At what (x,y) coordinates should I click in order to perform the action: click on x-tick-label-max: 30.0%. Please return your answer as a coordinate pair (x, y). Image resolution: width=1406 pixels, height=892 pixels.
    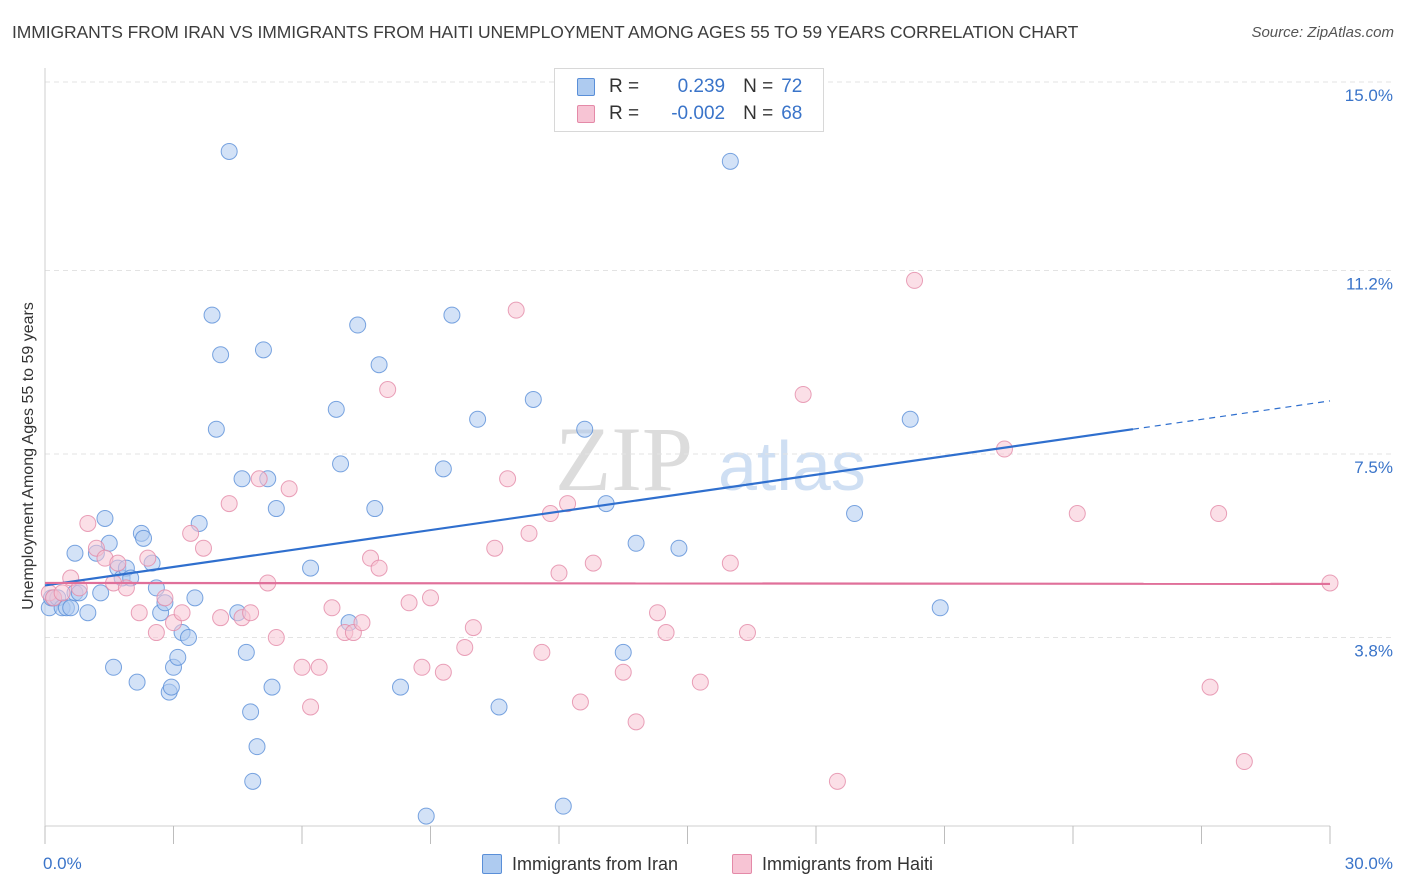
    Looking at the image, I should click on (1369, 863).